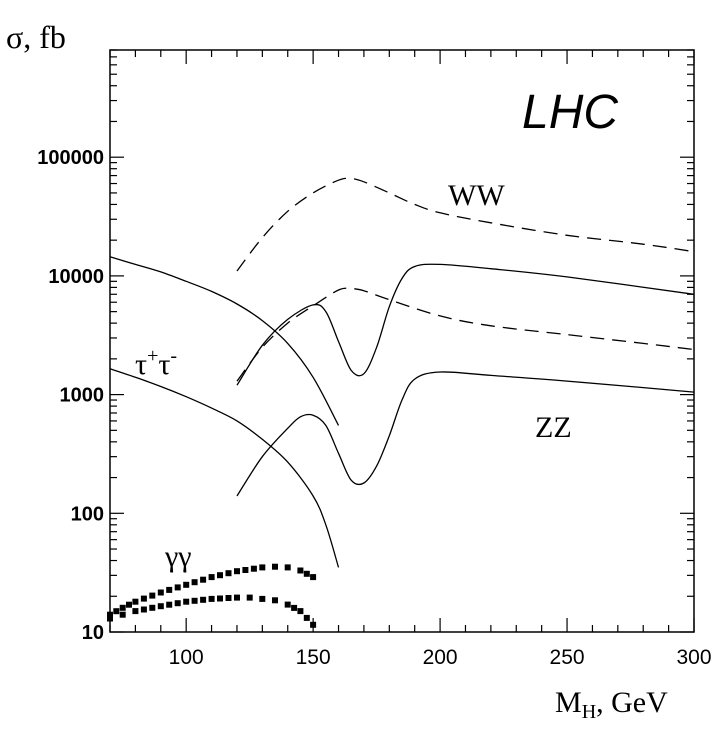 The height and width of the screenshot is (730, 717). What do you see at coordinates (465, 334) in the screenshot?
I see `series-ww-dashed-lower` at bounding box center [465, 334].